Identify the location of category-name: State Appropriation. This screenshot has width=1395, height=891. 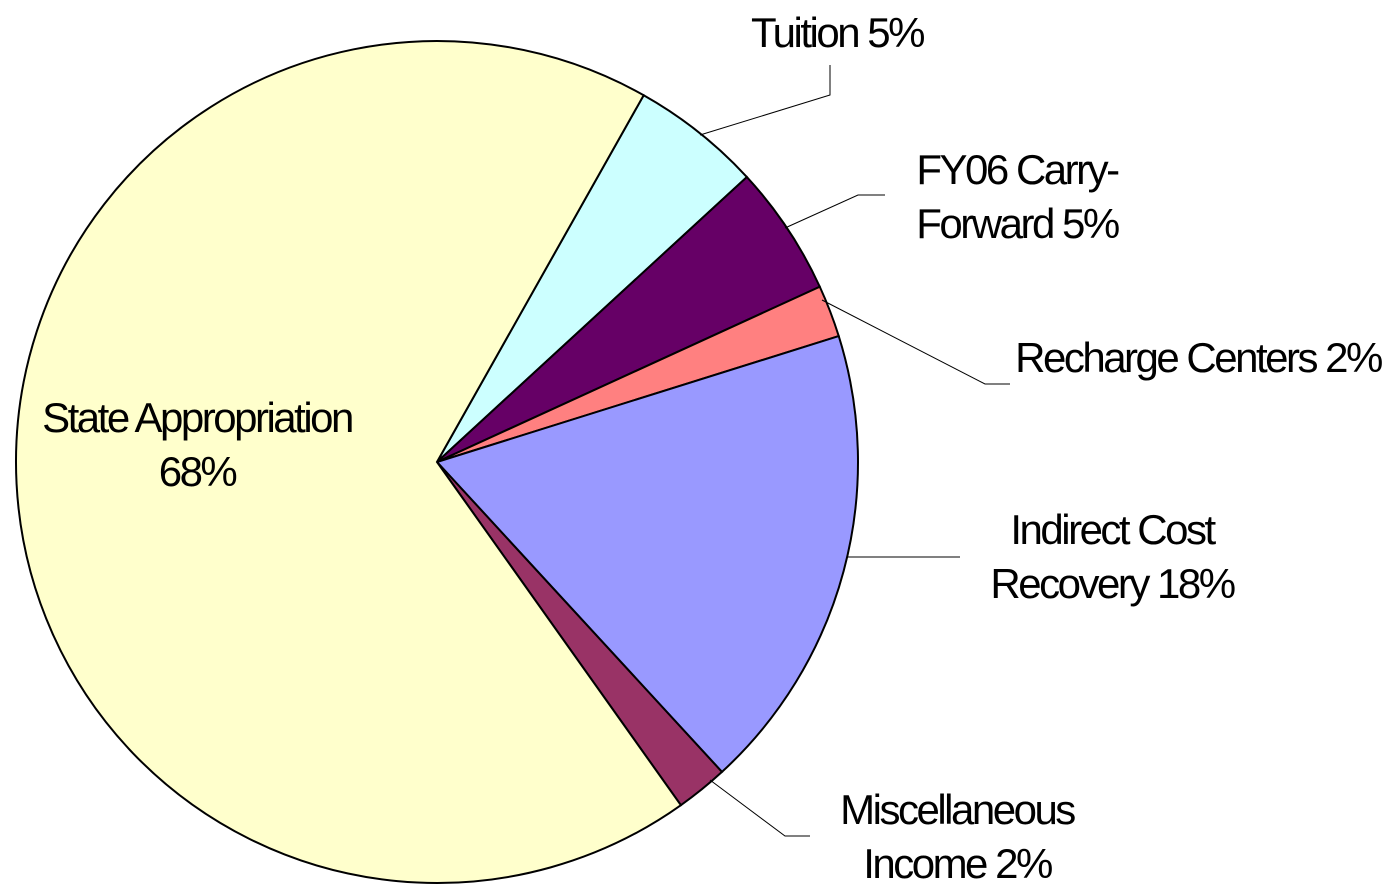
(198, 417).